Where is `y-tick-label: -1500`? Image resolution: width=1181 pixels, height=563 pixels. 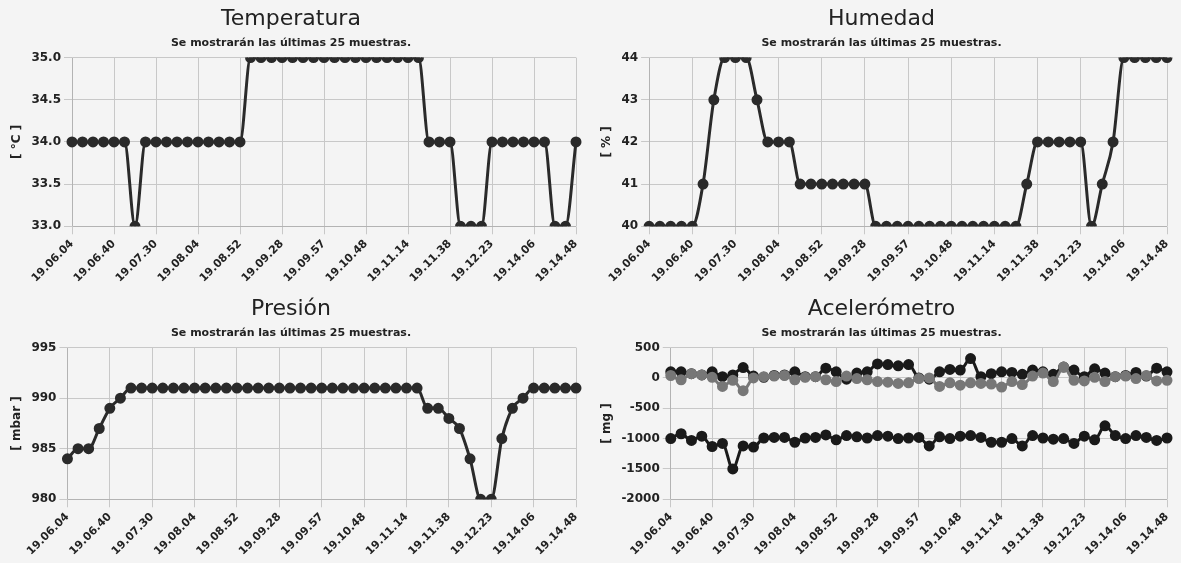
y-tick-label: -1500 is located at coordinates (640, 468).